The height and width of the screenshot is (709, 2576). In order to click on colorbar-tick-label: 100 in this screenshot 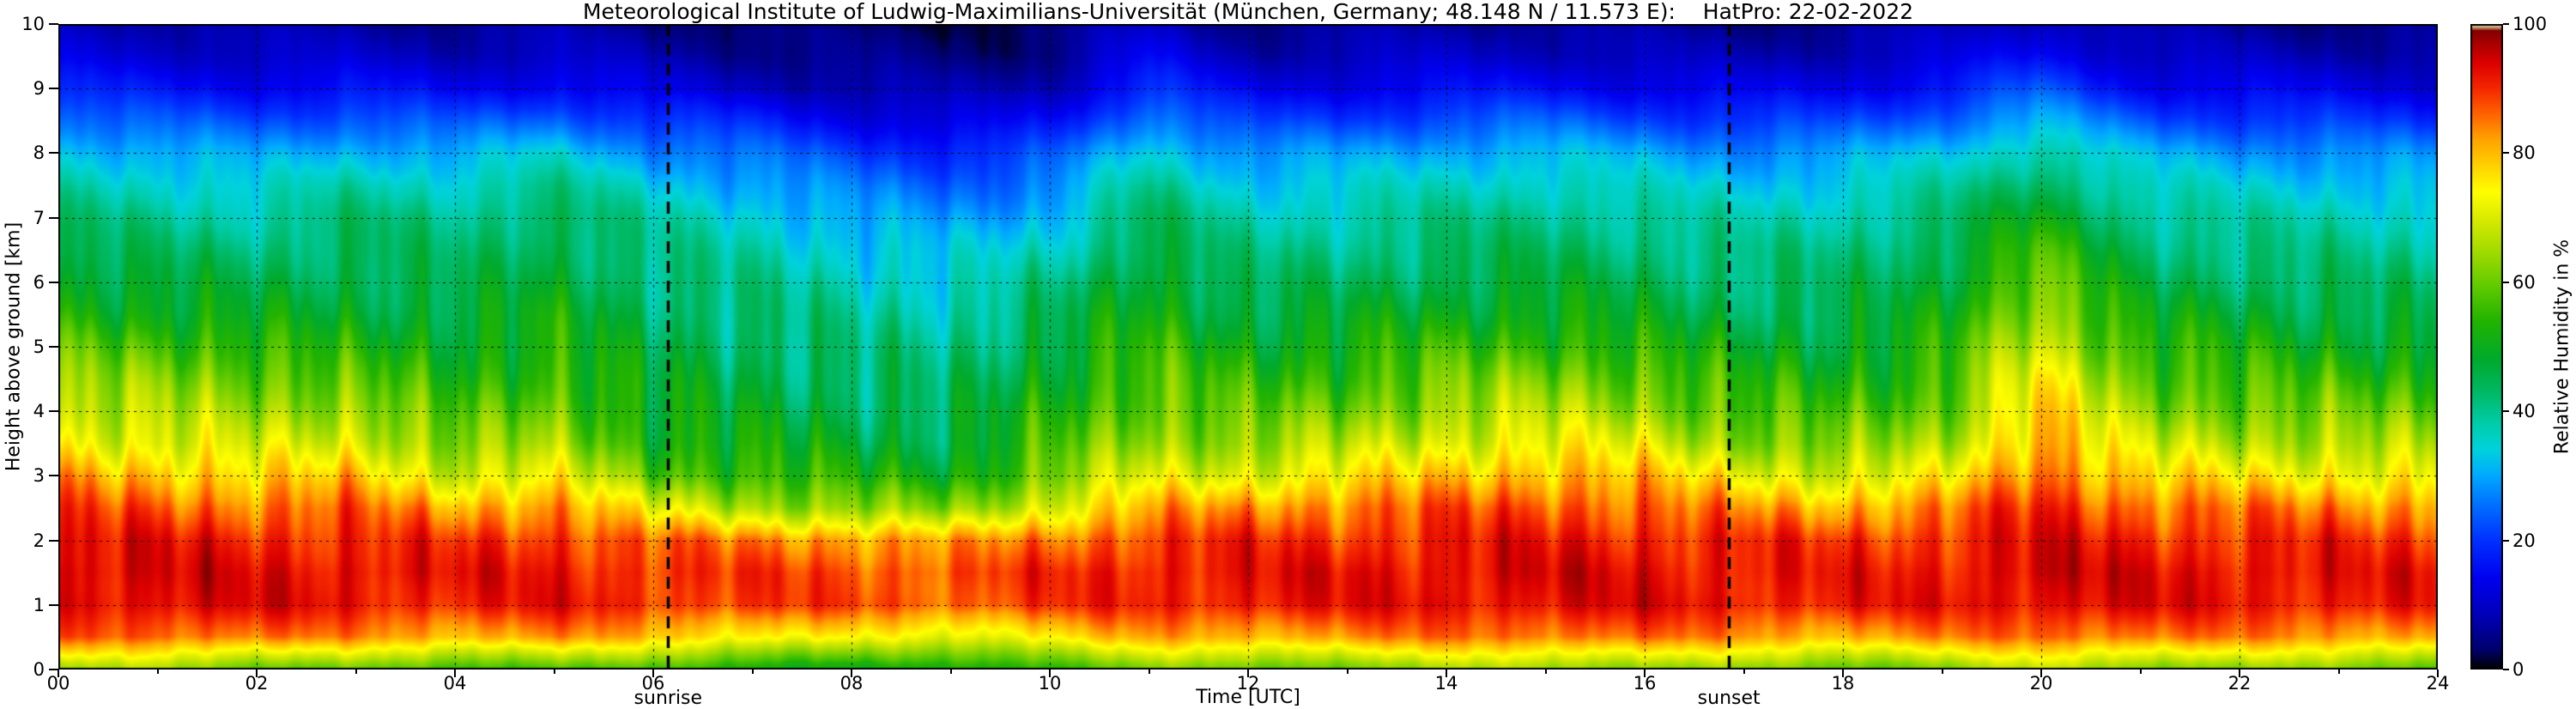, I will do `click(2530, 24)`.